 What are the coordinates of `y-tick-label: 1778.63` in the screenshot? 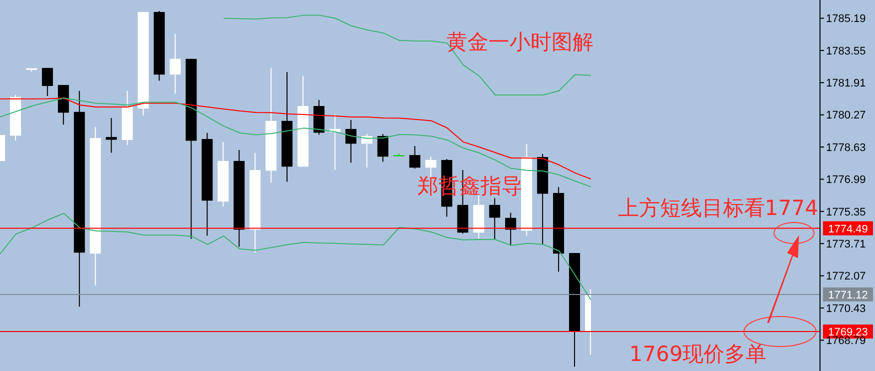 It's located at (846, 148).